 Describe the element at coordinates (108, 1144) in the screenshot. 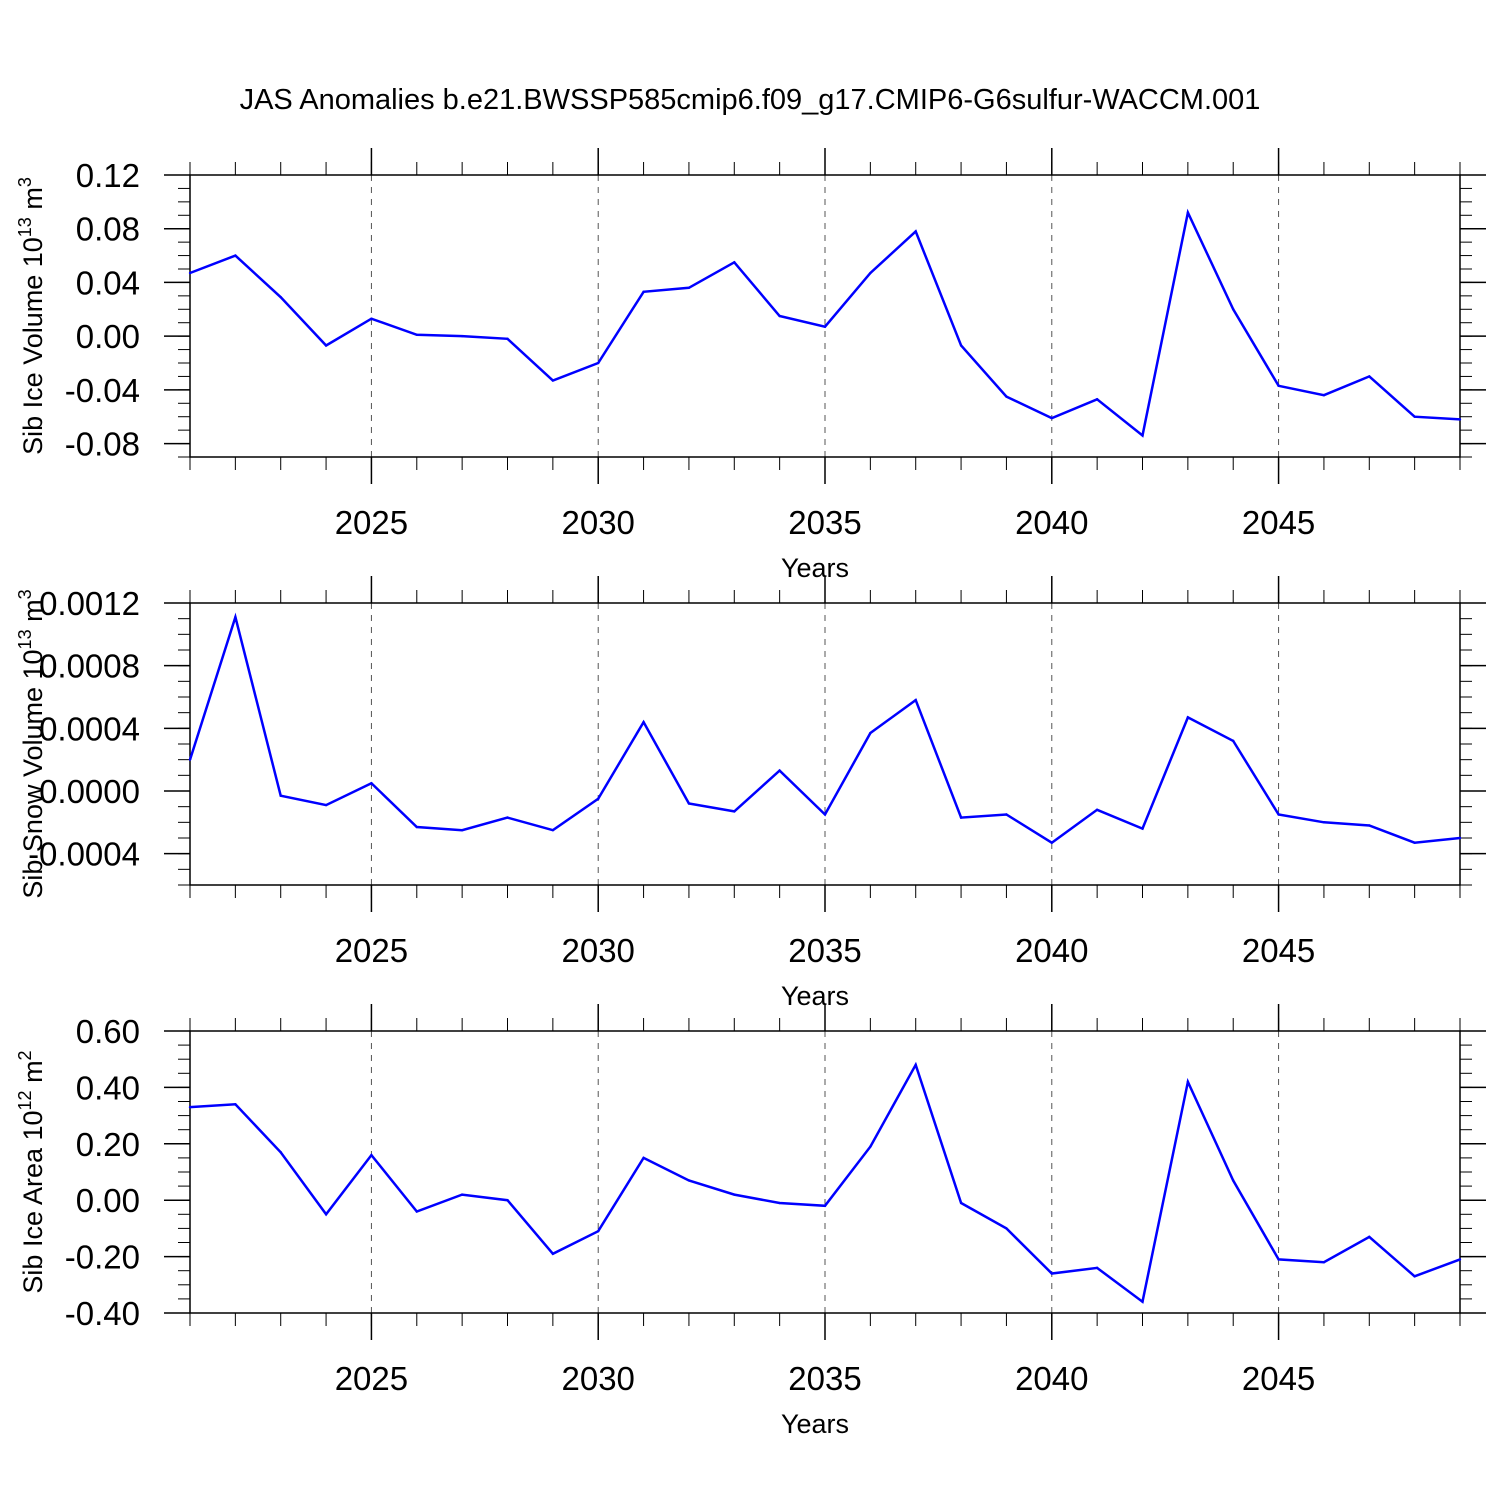

I see `y-tick-label: 0.20` at that location.